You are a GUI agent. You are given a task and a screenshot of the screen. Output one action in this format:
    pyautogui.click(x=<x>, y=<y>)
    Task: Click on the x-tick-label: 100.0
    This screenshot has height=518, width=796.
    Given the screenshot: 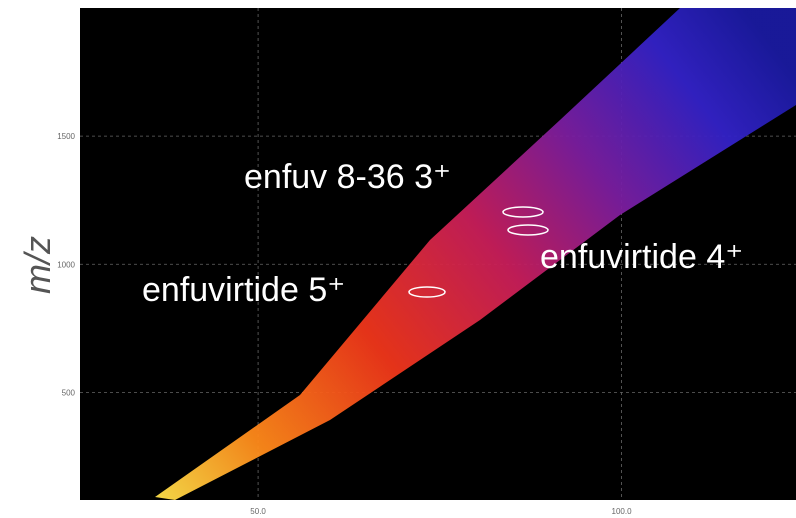 What is the action you would take?
    pyautogui.click(x=622, y=511)
    